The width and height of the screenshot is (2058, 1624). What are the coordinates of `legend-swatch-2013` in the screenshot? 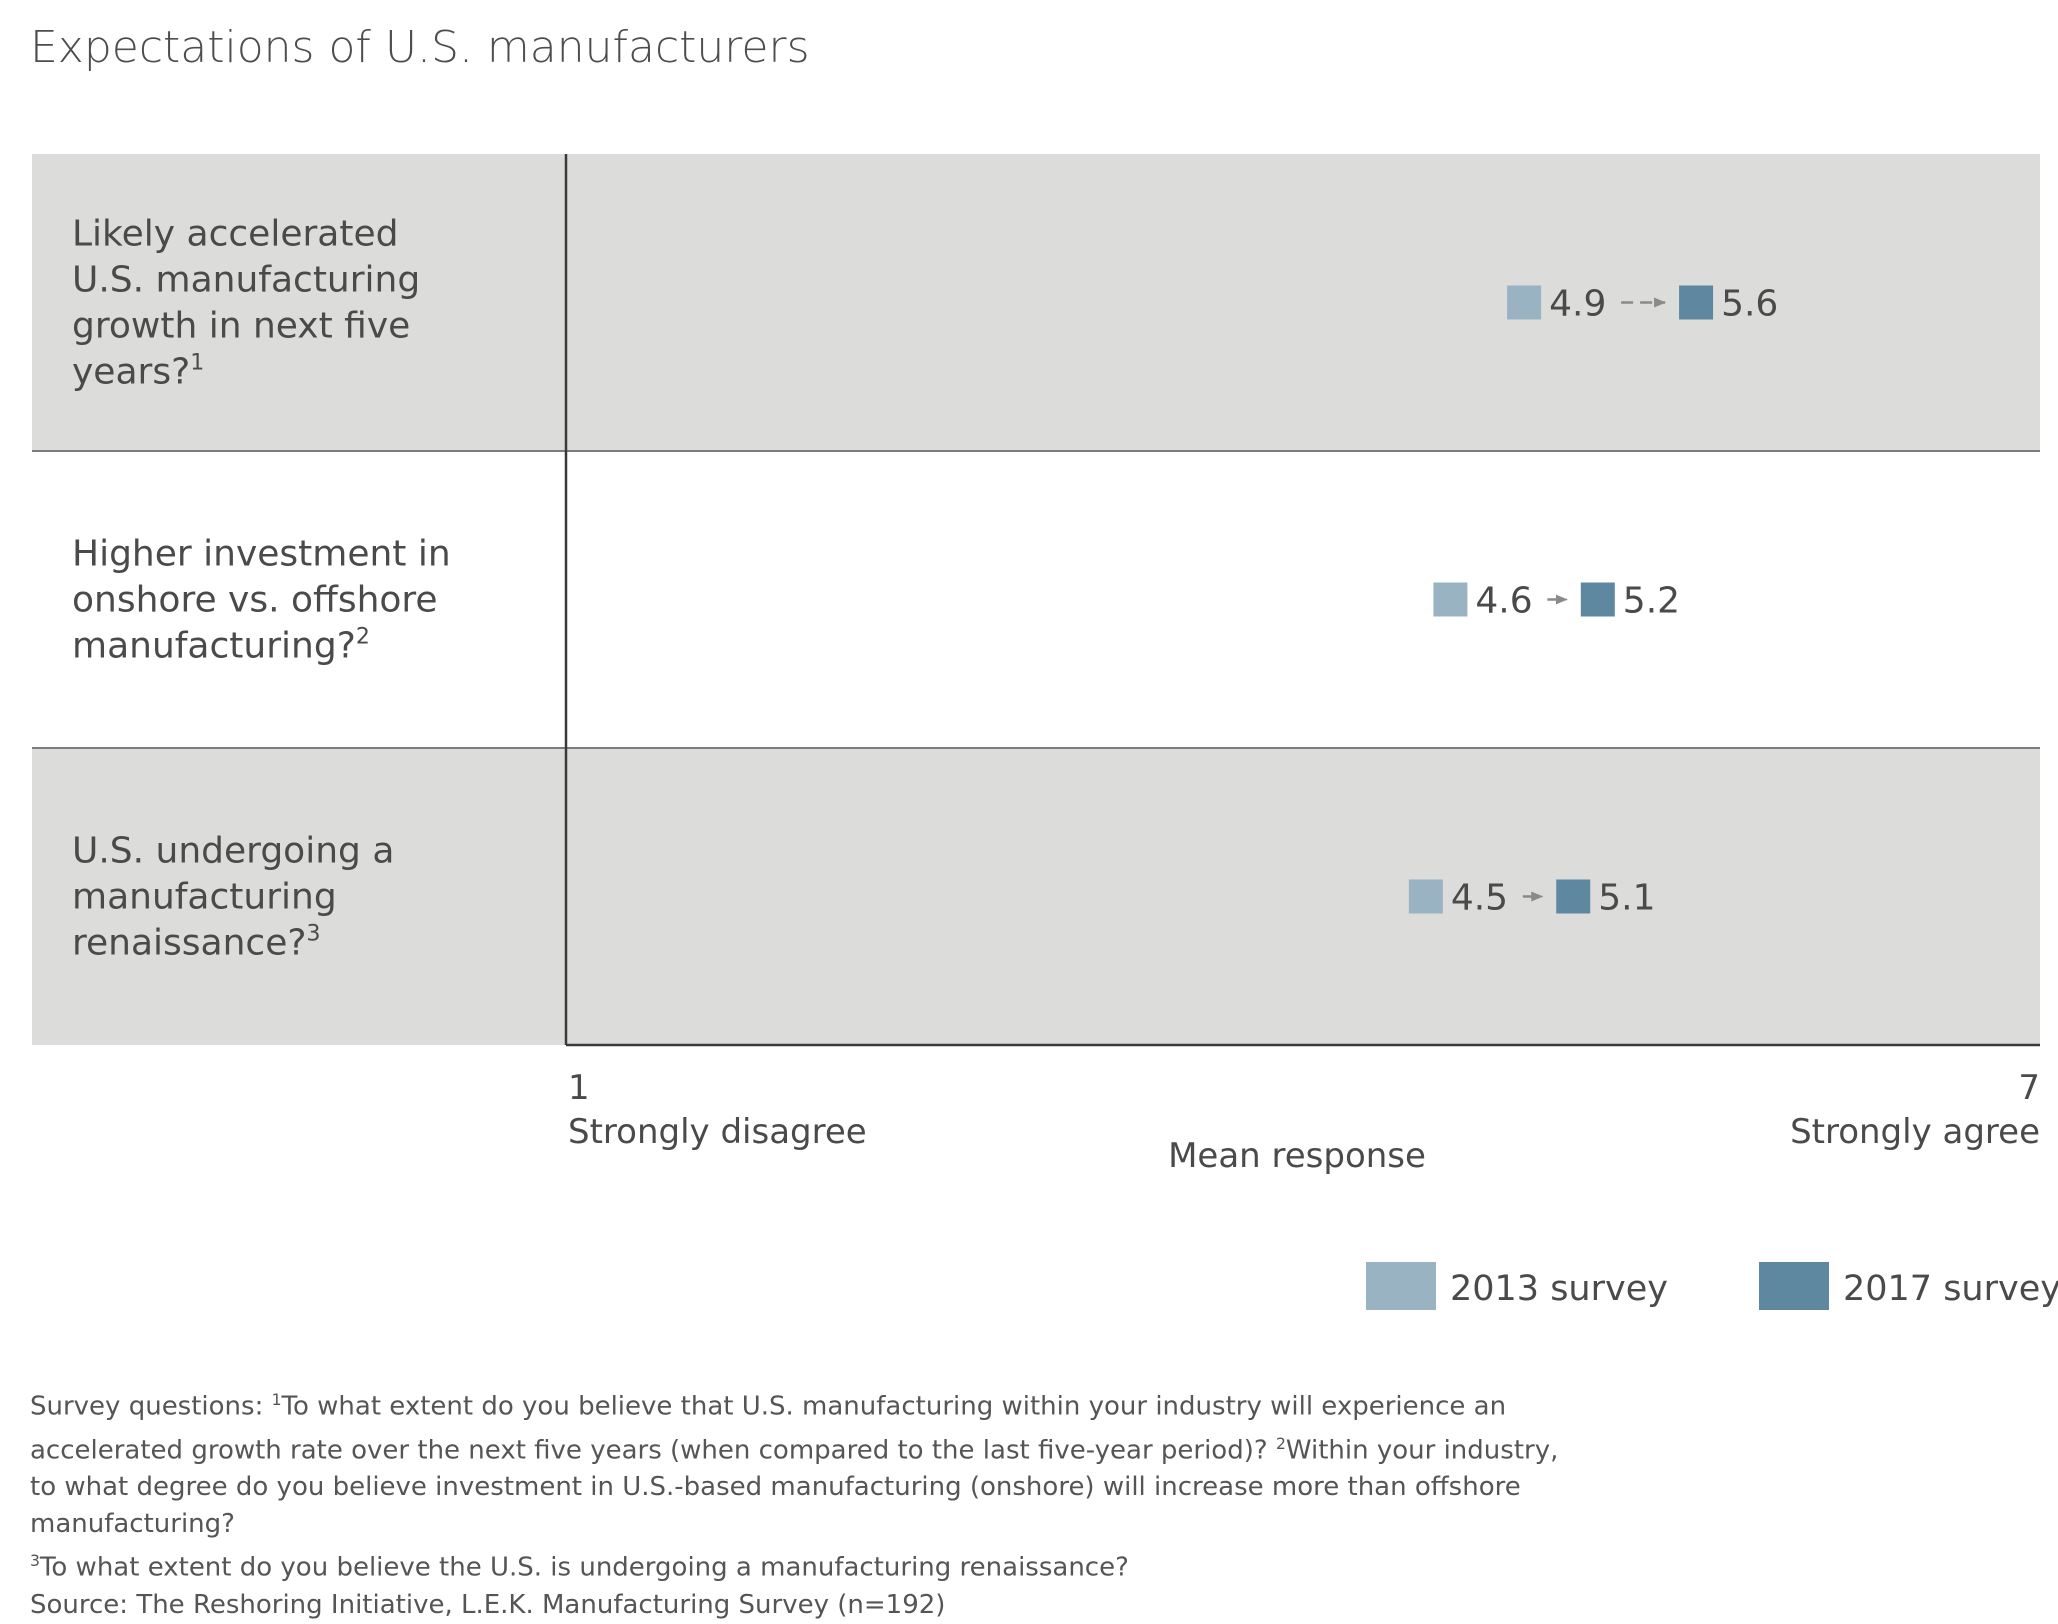 It's located at (1401, 1286).